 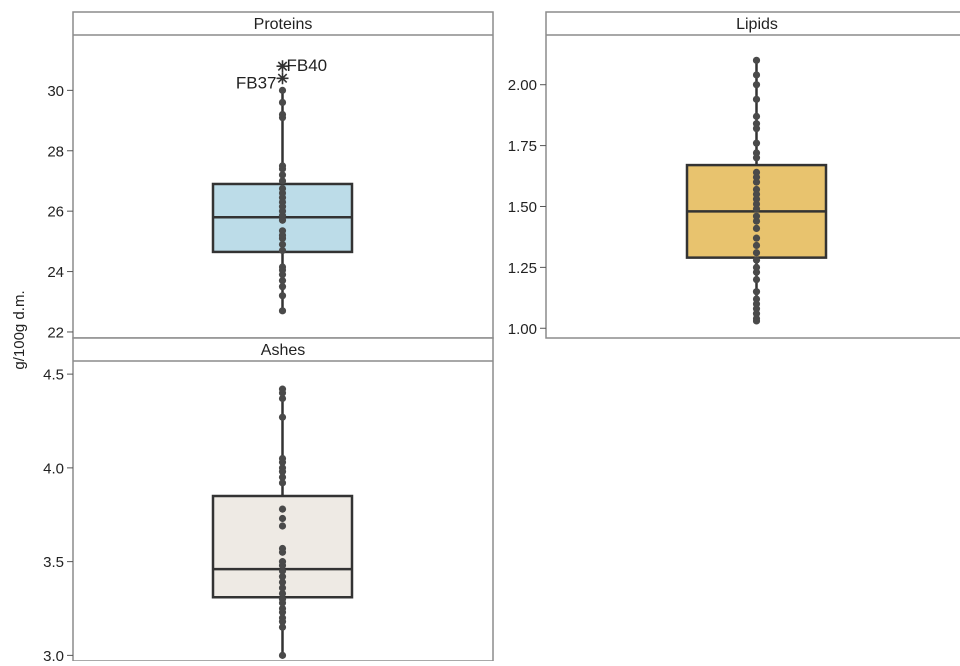 I want to click on y-tick-label-ashes: 4.0, so click(x=53, y=468).